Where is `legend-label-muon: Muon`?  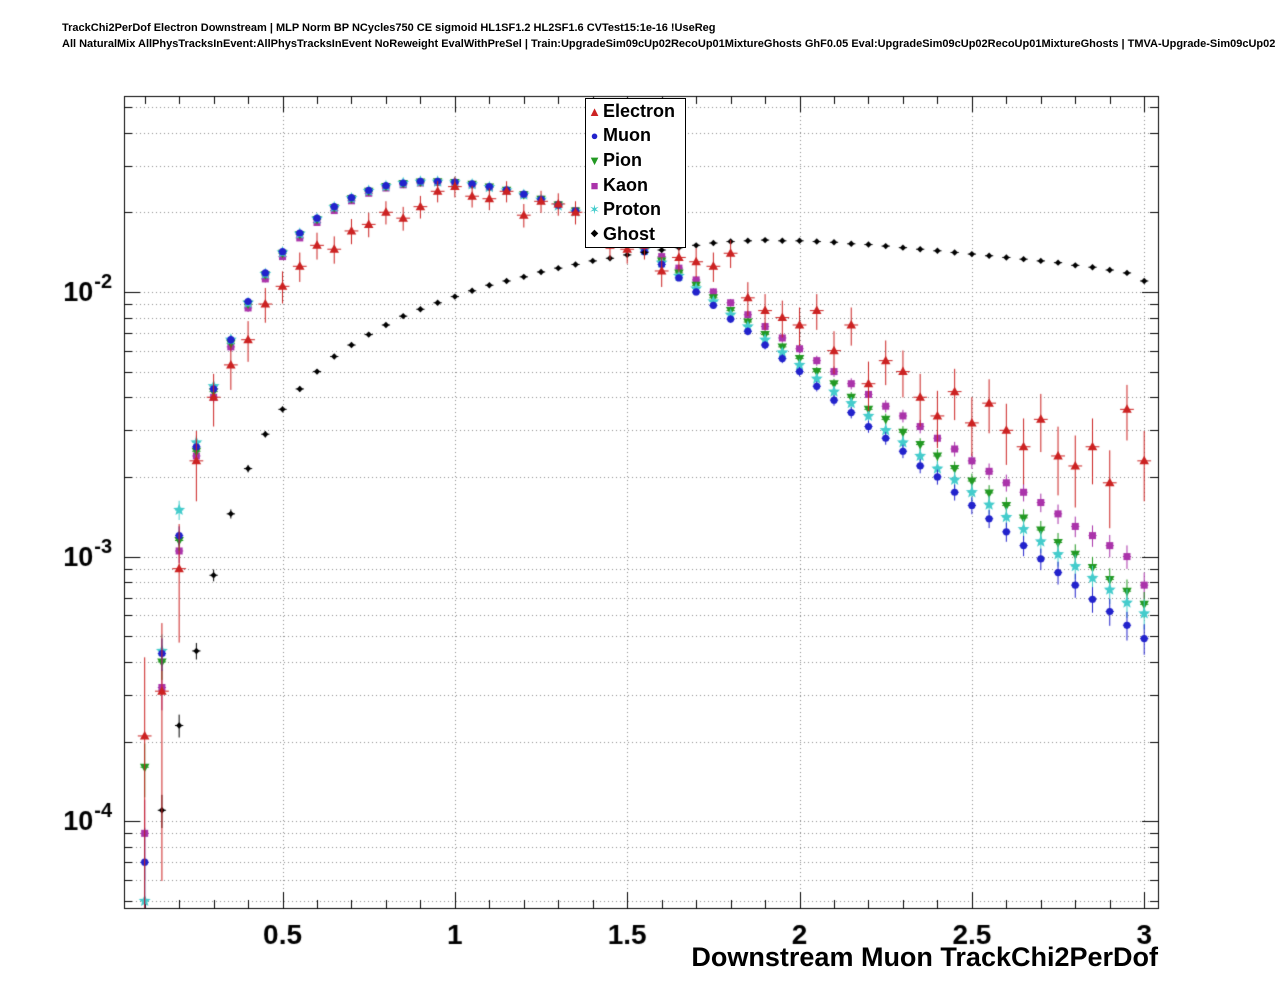 legend-label-muon: Muon is located at coordinates (627, 135).